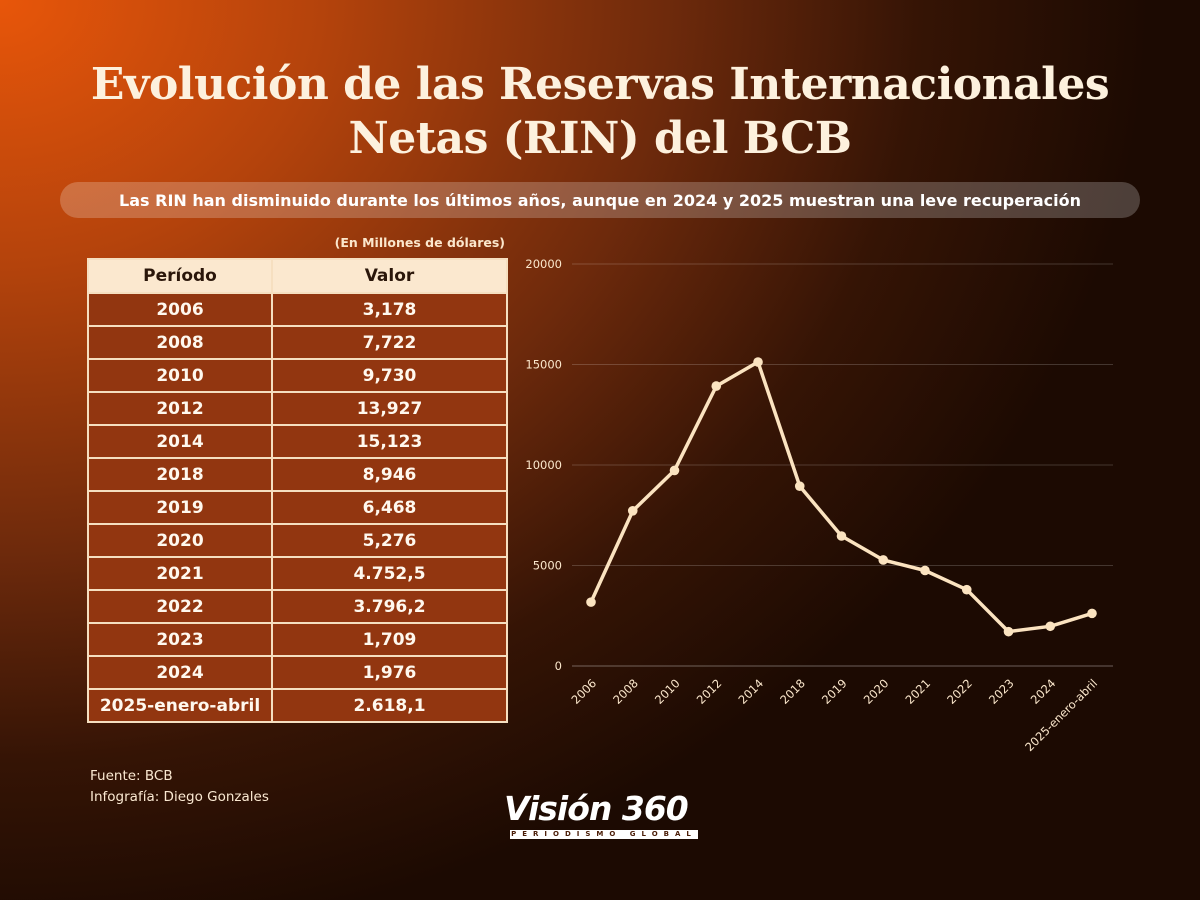 This screenshot has width=1200, height=900. Describe the element at coordinates (389, 408) in the screenshot. I see `value-cell: 13,927` at that location.